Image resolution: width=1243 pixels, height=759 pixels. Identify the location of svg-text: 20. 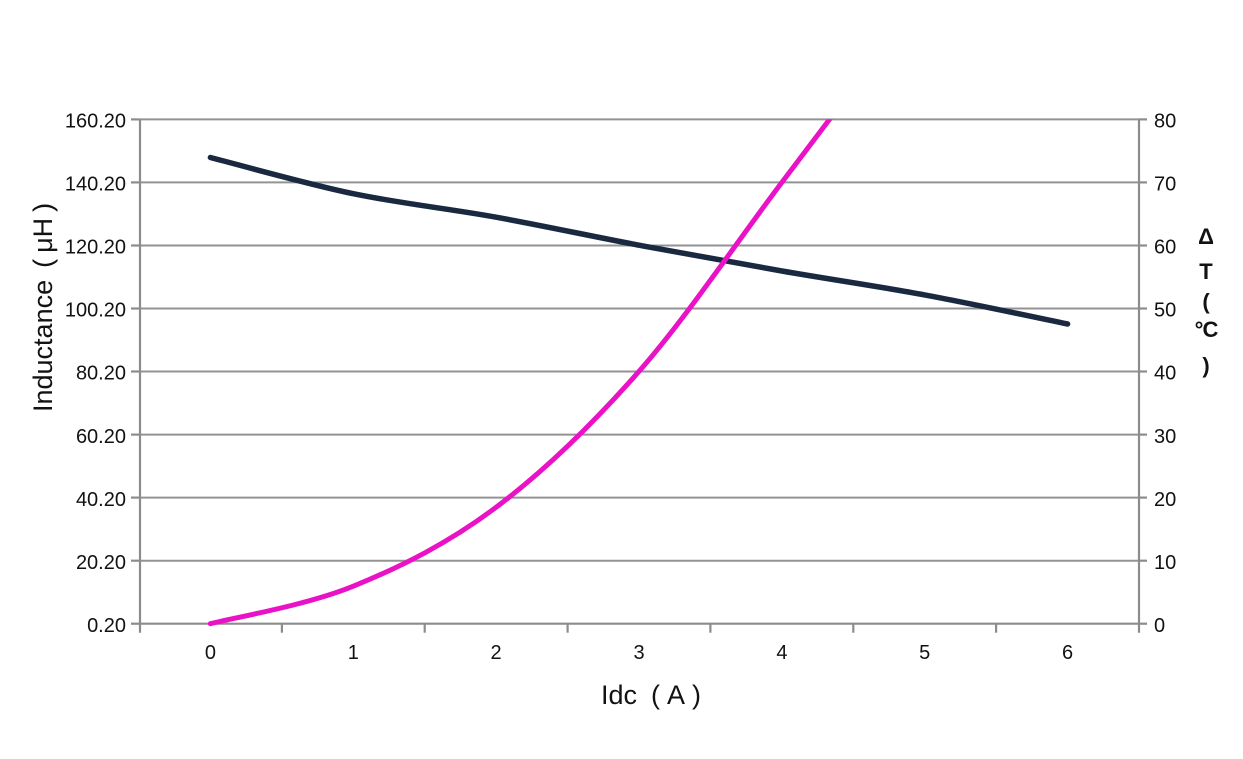
(1165, 500).